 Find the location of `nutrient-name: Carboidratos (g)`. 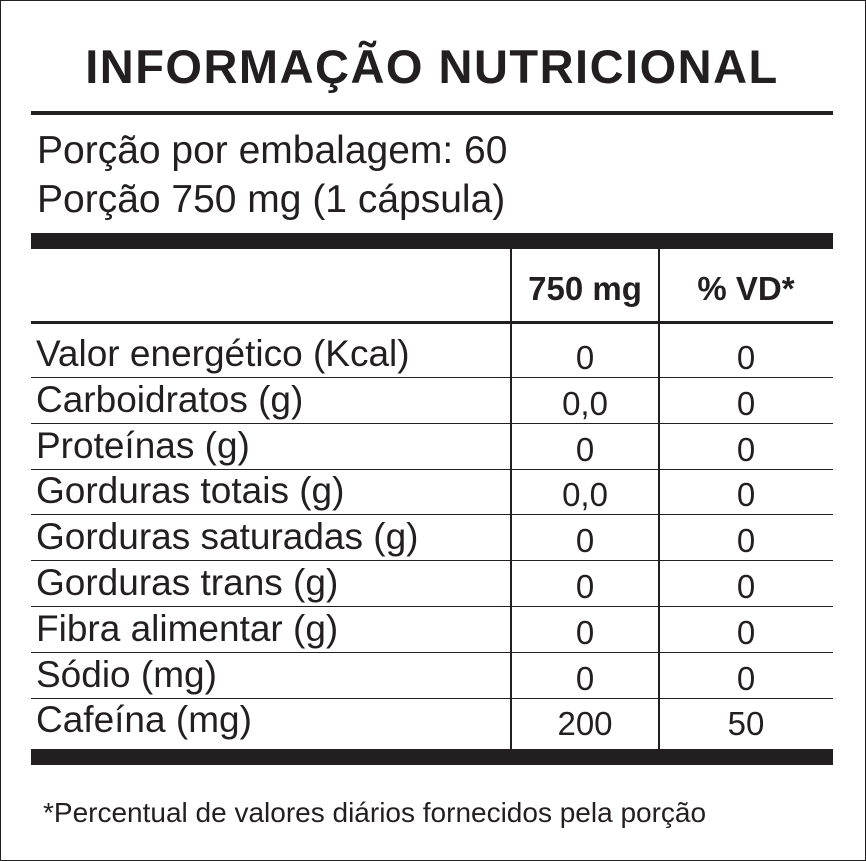

nutrient-name: Carboidratos (g) is located at coordinates (170, 399).